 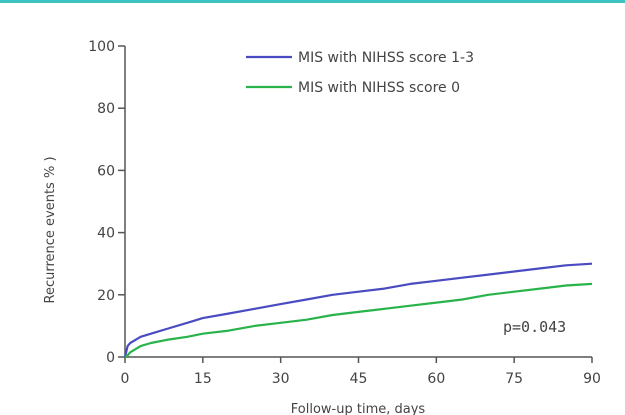 What do you see at coordinates (359, 379) in the screenshot?
I see `x-tick-label: 45` at bounding box center [359, 379].